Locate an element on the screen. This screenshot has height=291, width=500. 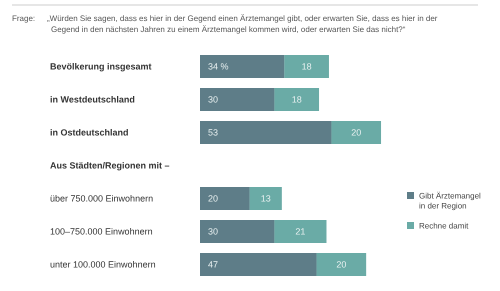
y-tick-label: in Westdeutschland is located at coordinates (92, 99).